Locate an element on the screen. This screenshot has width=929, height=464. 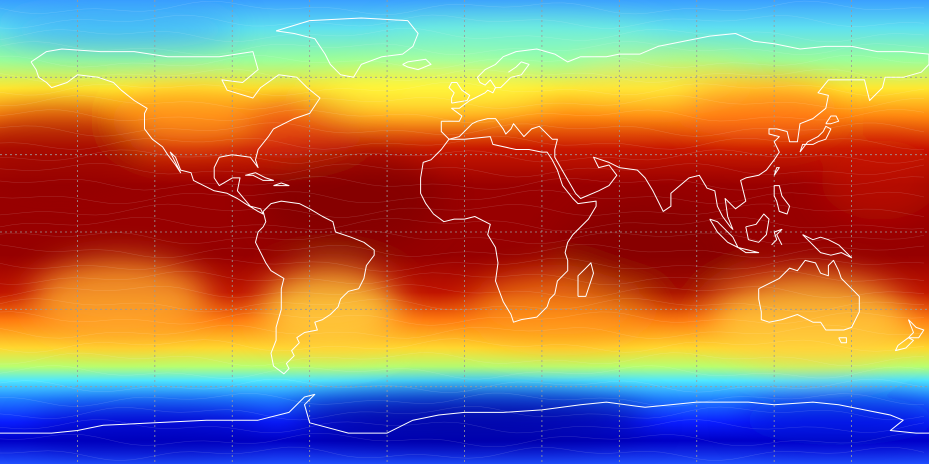
coastline-japan is located at coordinates (815, 139).